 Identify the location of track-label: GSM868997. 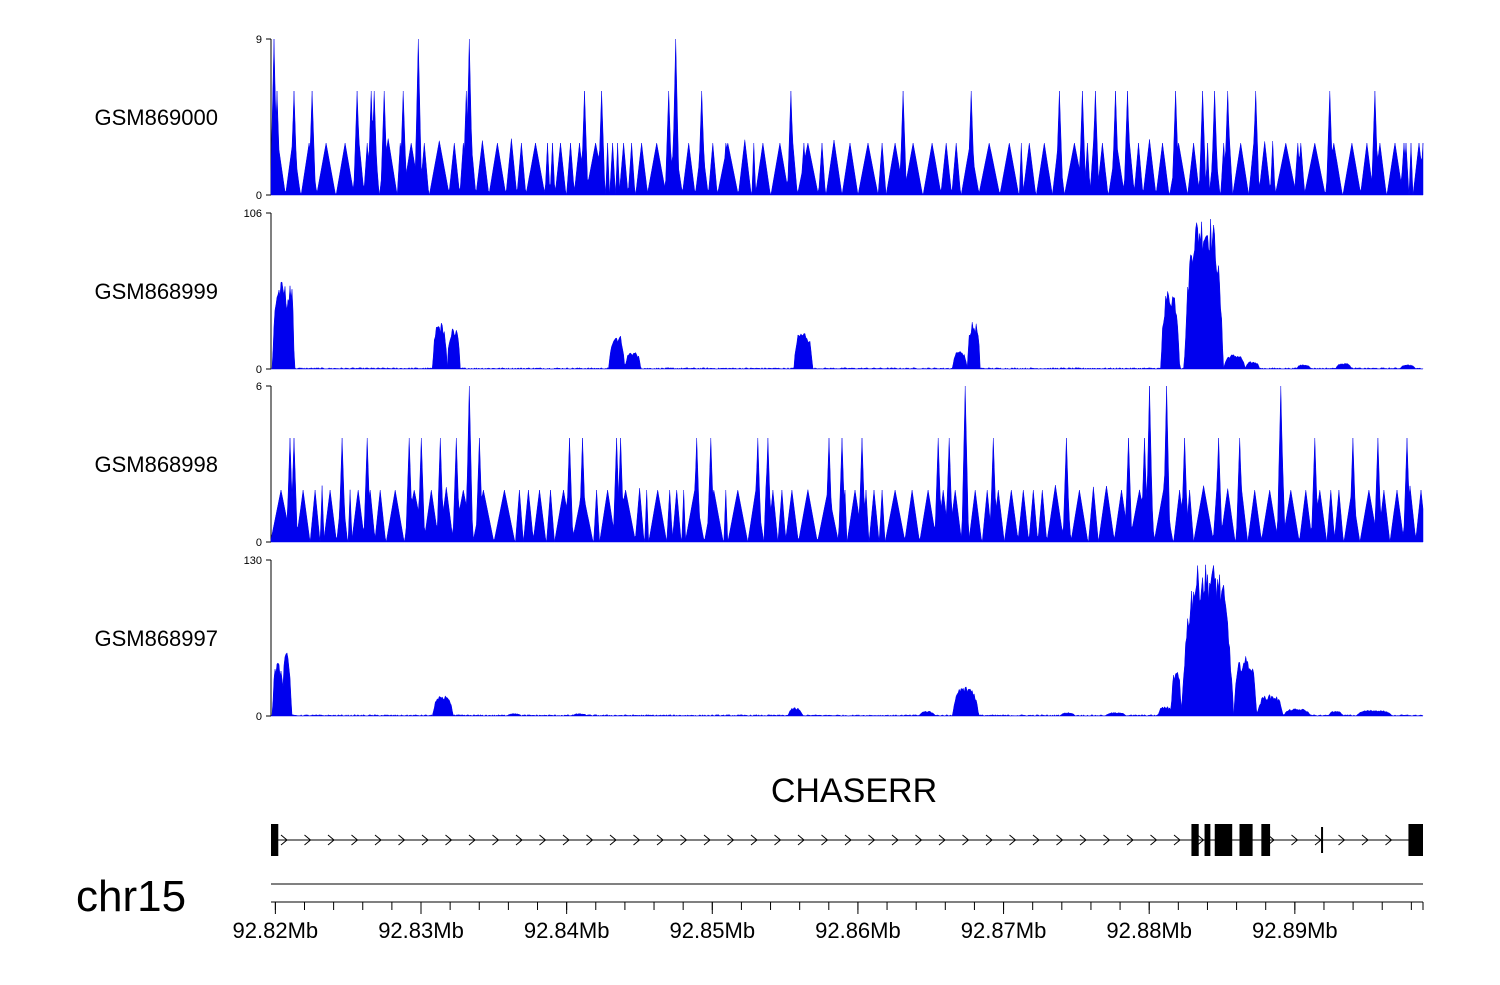
(156, 638).